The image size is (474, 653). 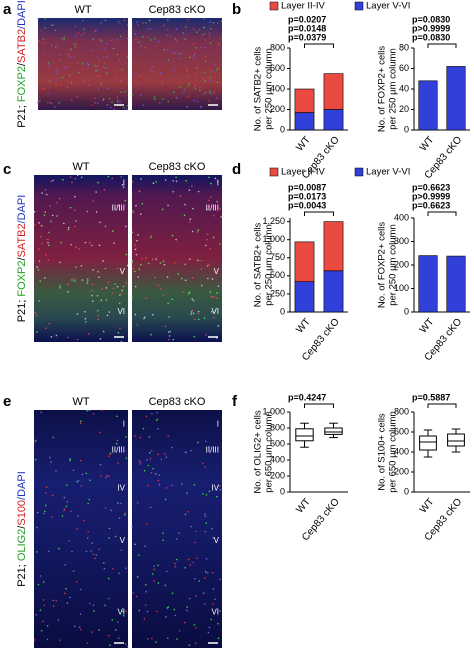 I want to click on stain-part: /DAPI, so click(x=22, y=209).